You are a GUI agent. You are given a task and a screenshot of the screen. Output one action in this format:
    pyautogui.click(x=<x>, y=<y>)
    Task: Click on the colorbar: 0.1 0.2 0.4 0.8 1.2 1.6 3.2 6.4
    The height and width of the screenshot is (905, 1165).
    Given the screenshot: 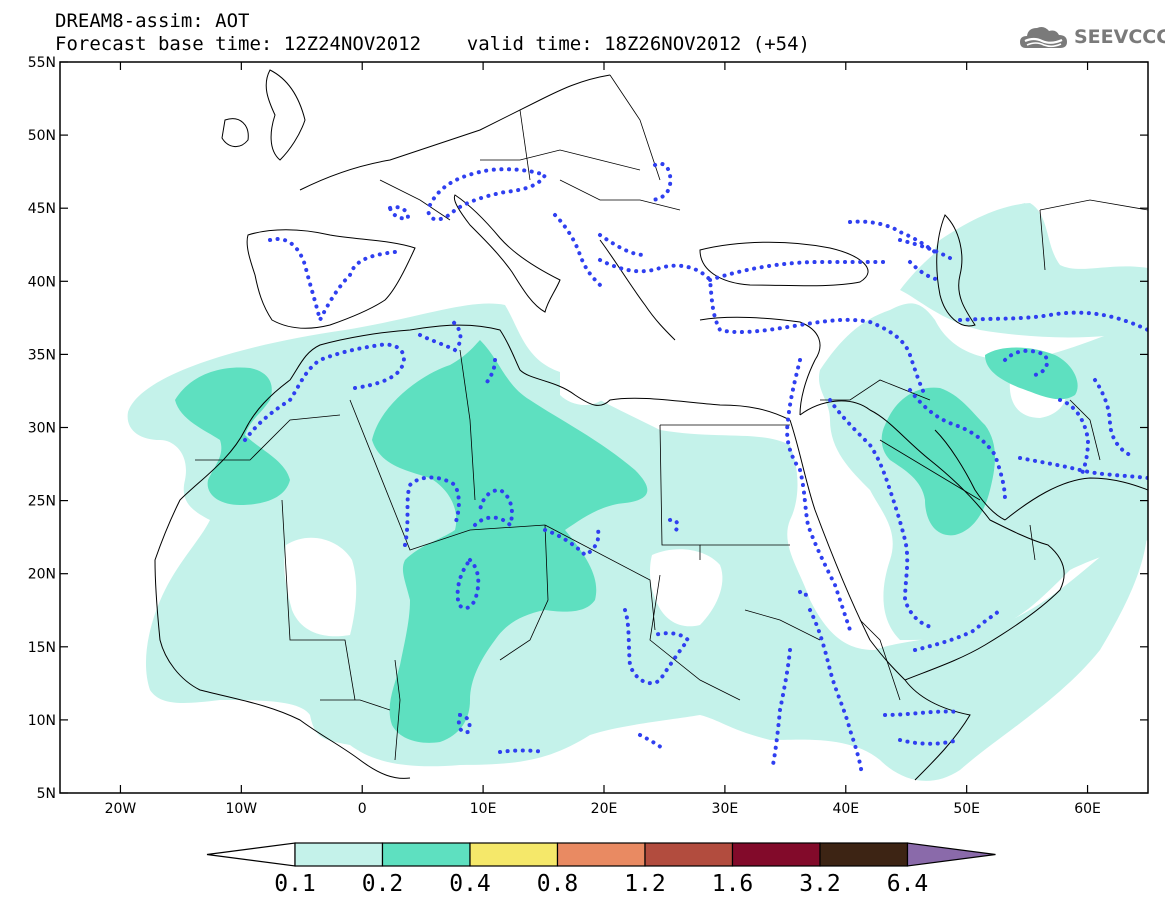 What is the action you would take?
    pyautogui.click(x=601, y=869)
    